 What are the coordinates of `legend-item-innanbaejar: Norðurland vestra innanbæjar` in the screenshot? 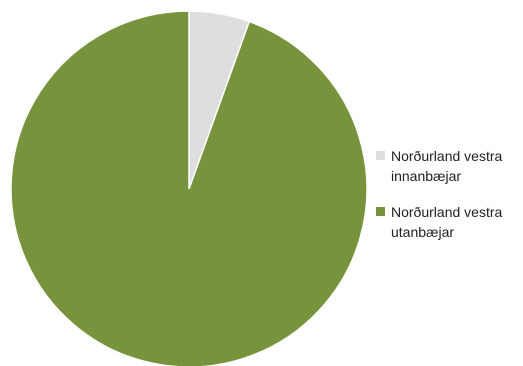 It's located at (449, 166).